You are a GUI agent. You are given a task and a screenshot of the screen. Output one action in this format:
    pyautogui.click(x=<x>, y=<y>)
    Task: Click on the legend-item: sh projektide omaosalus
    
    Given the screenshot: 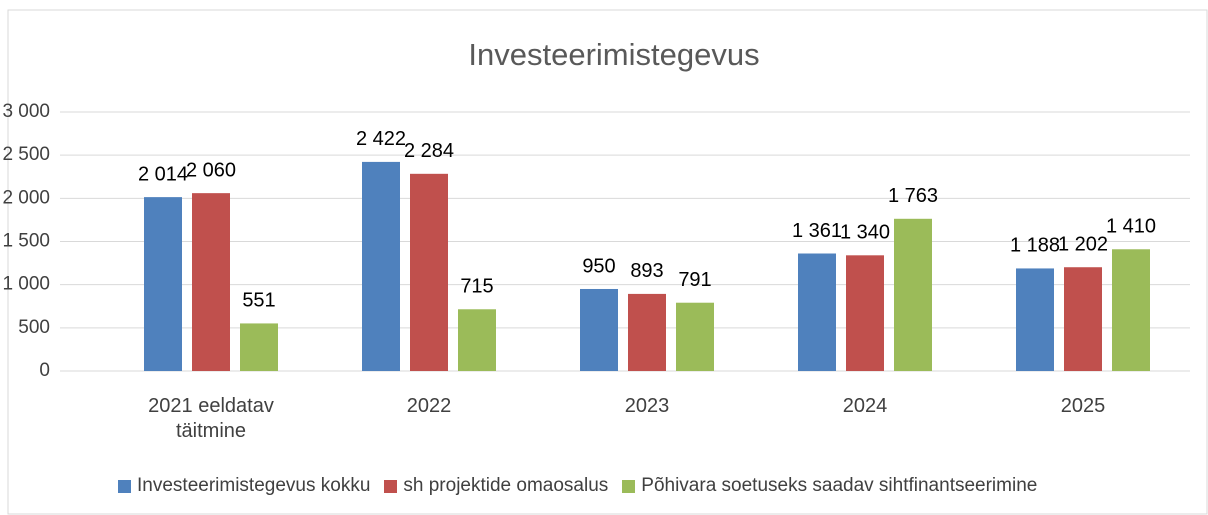 What is the action you would take?
    pyautogui.click(x=496, y=486)
    